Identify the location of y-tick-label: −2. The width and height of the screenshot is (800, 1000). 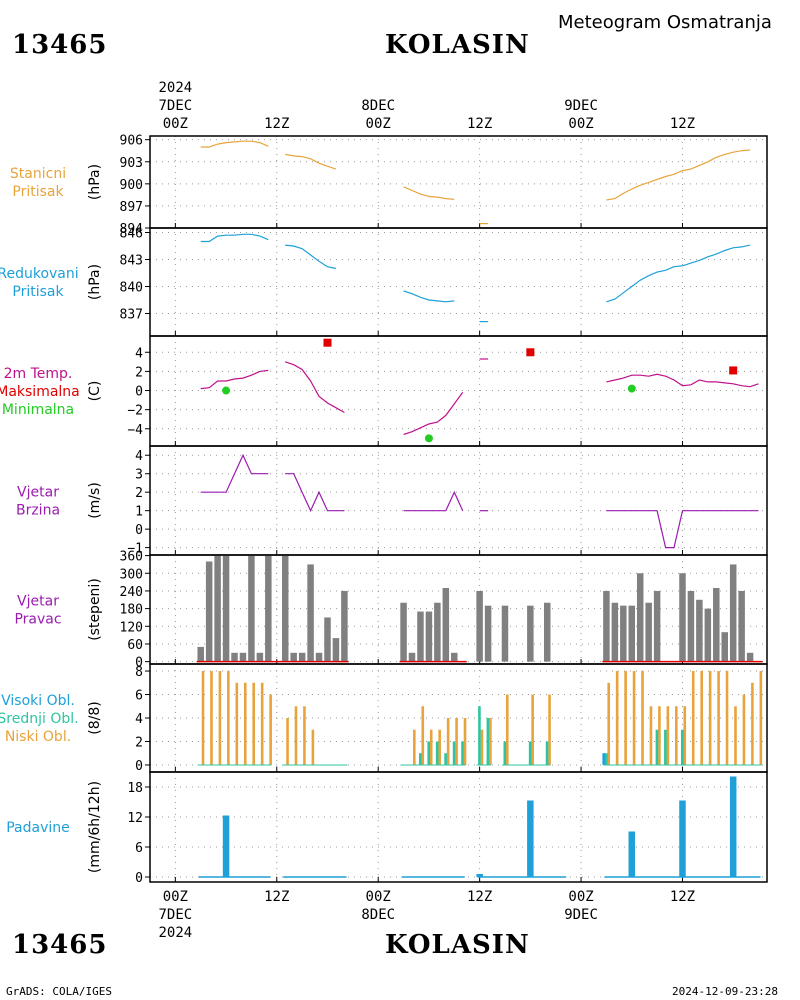
(135, 411).